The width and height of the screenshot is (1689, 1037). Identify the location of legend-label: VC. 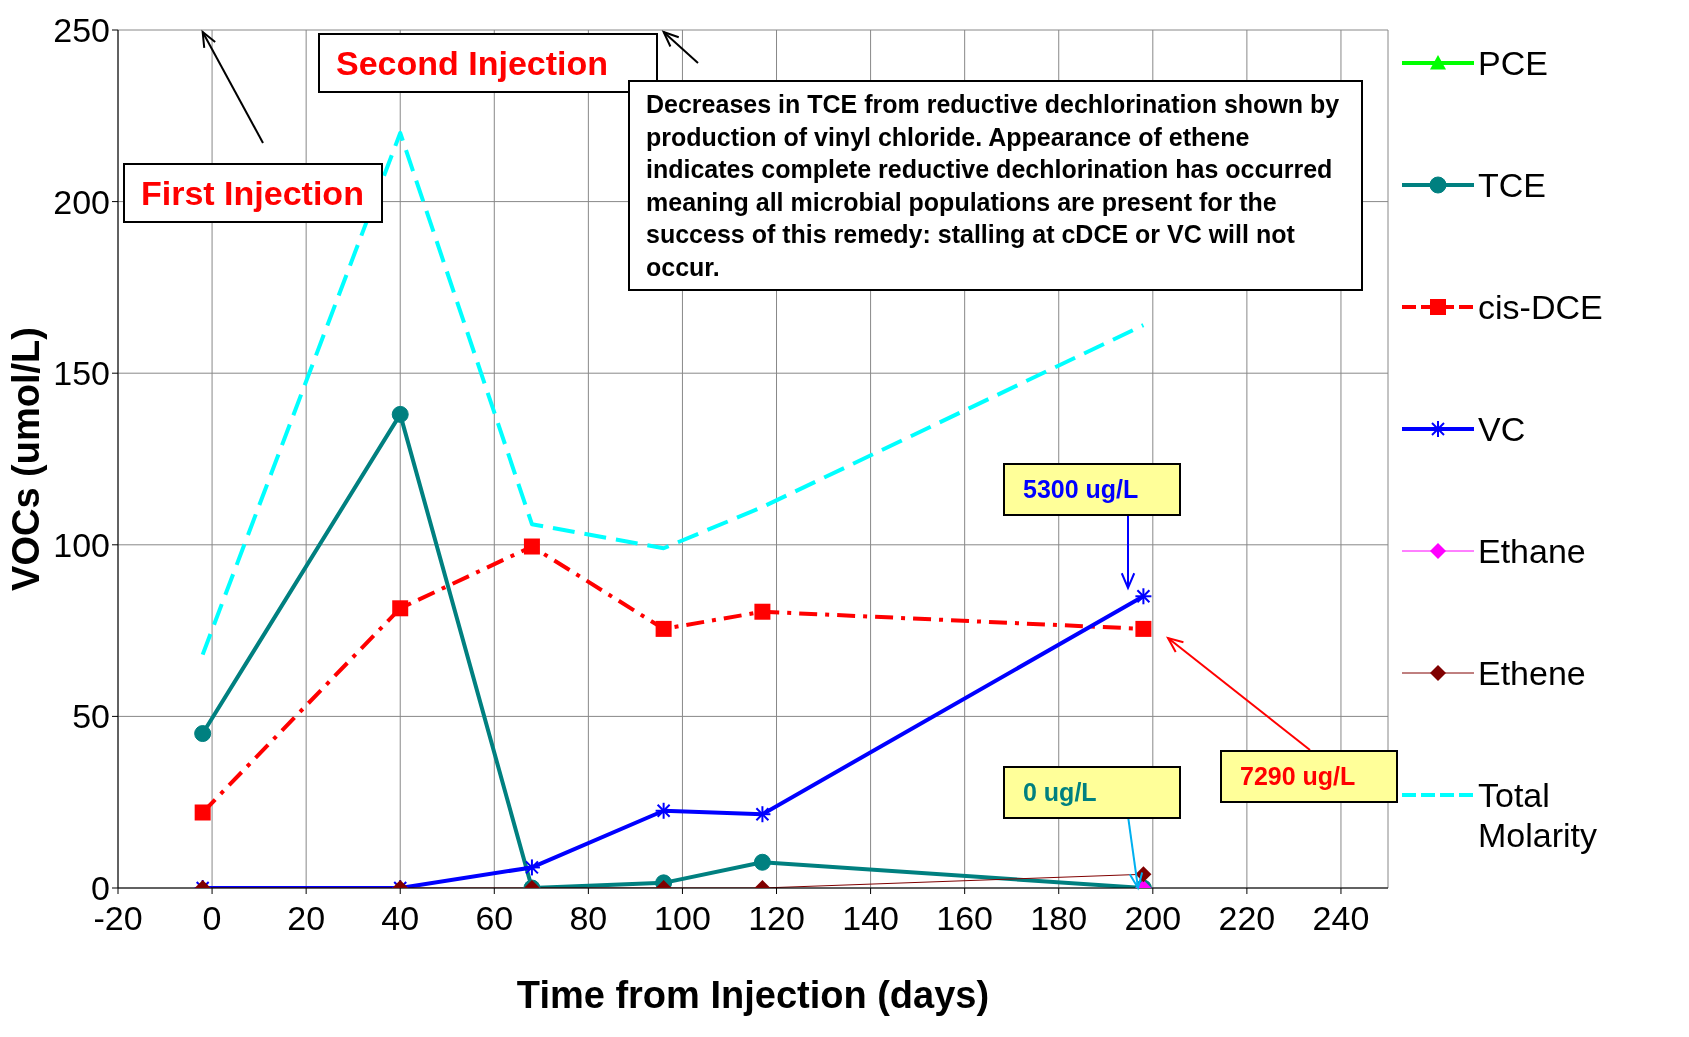
(1502, 429).